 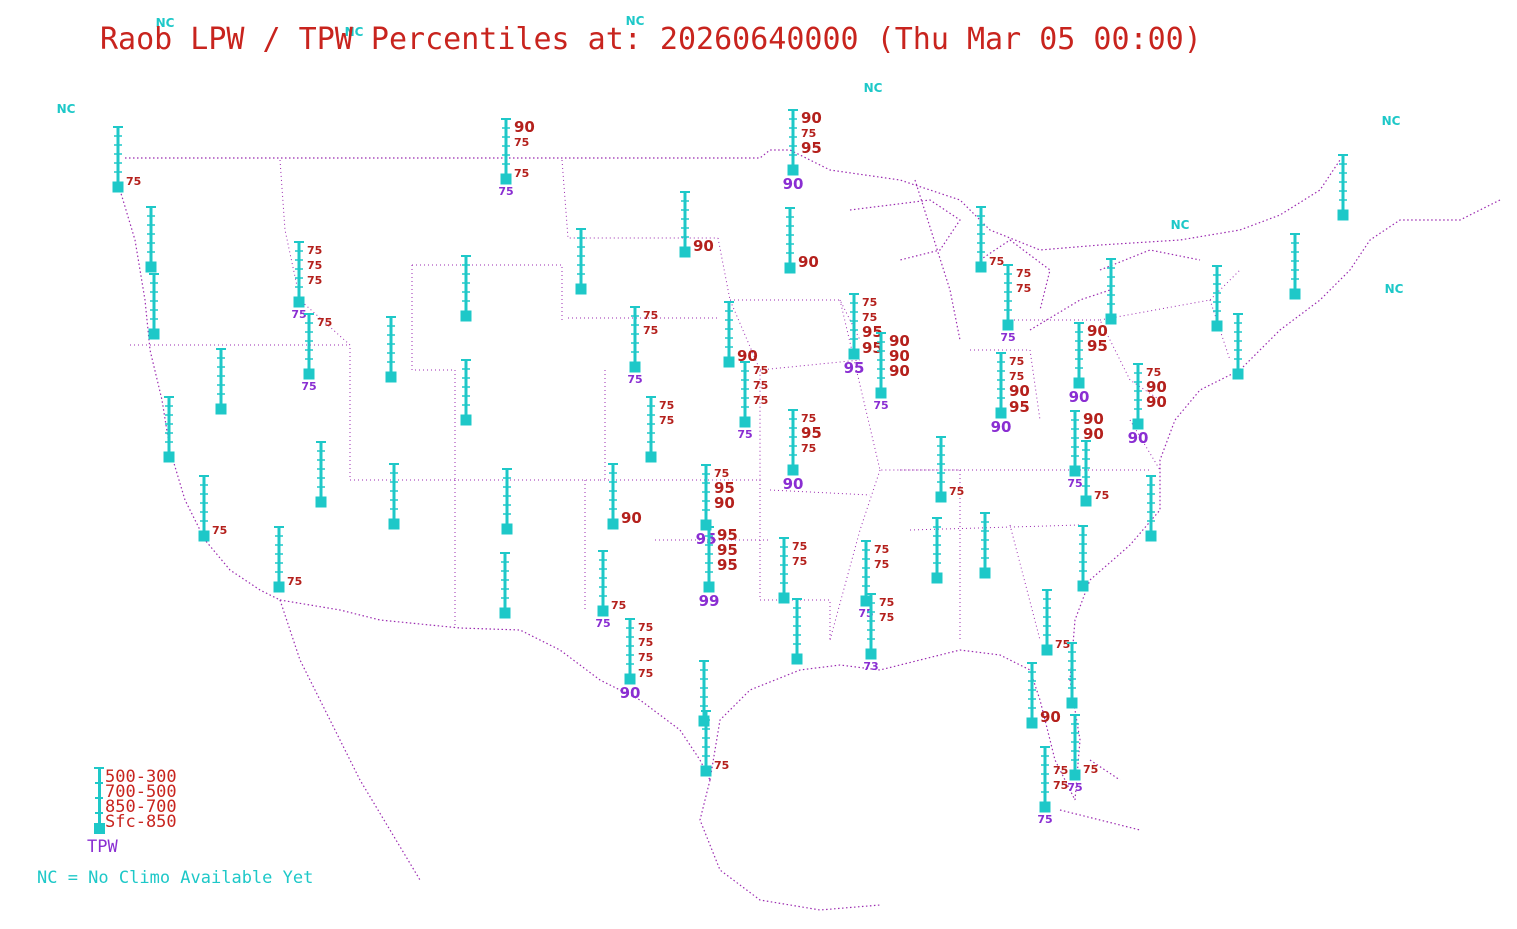 What do you see at coordinates (102, 847) in the screenshot?
I see `legend-tpw: TPW` at bounding box center [102, 847].